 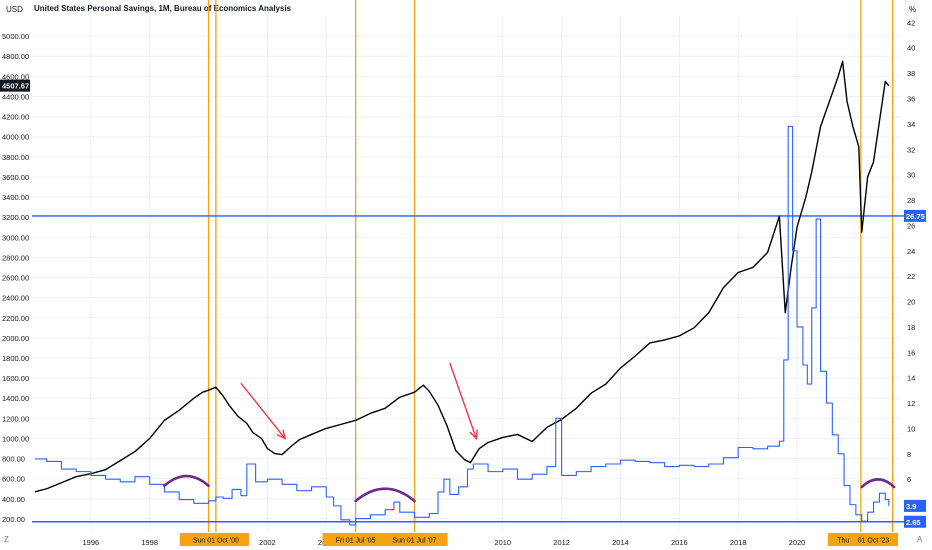 I want to click on x-tick-label: 2002, so click(x=267, y=542).